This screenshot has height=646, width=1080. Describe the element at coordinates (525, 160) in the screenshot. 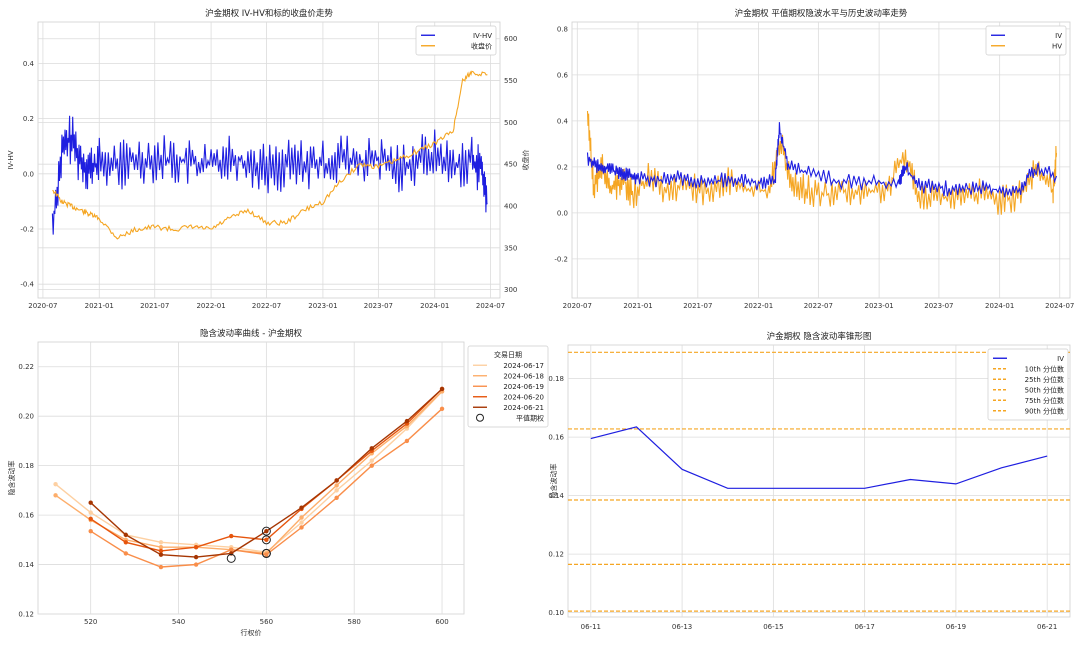

I see `y2-axis-label-1: 收盘价` at that location.